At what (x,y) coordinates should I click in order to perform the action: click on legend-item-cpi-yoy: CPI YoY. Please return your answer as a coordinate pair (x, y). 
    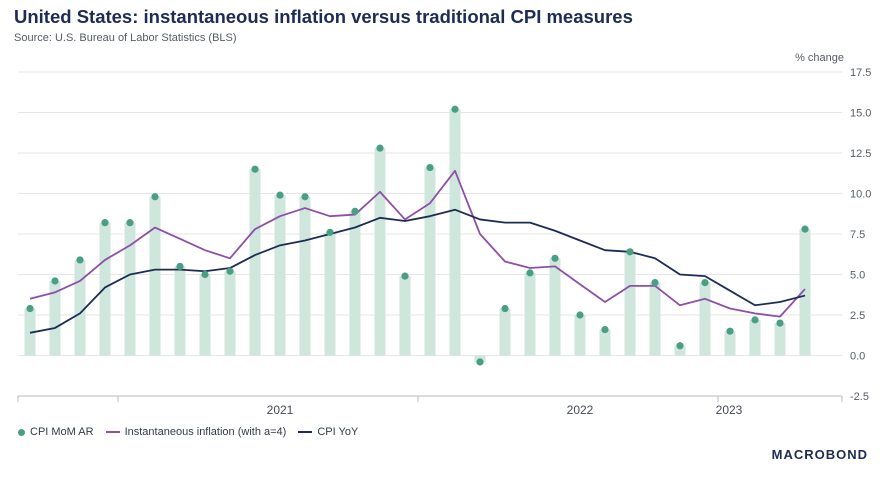
    Looking at the image, I should click on (328, 432).